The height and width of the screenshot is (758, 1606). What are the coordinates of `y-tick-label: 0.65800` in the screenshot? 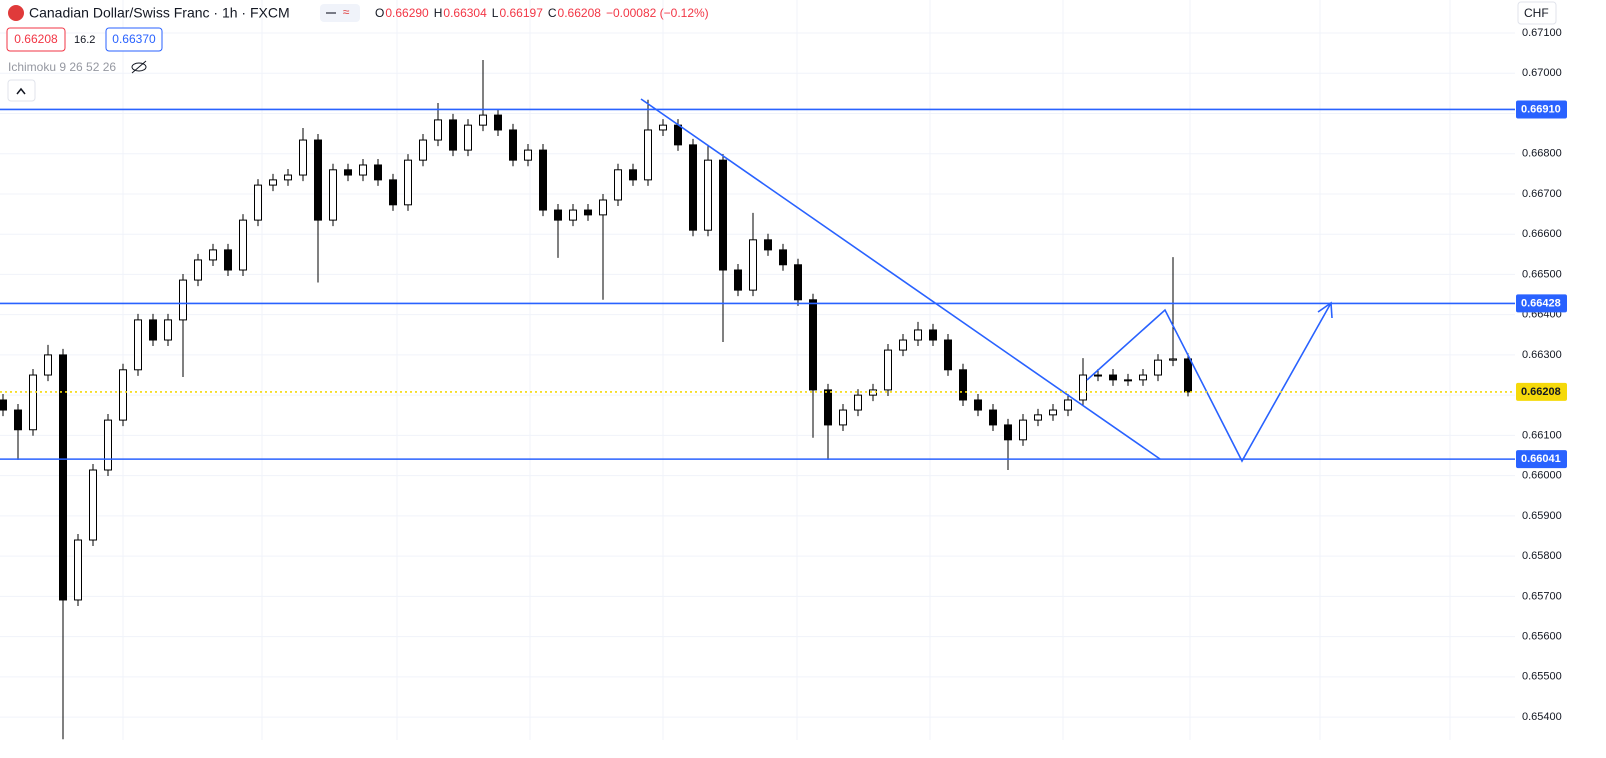 It's located at (1542, 556).